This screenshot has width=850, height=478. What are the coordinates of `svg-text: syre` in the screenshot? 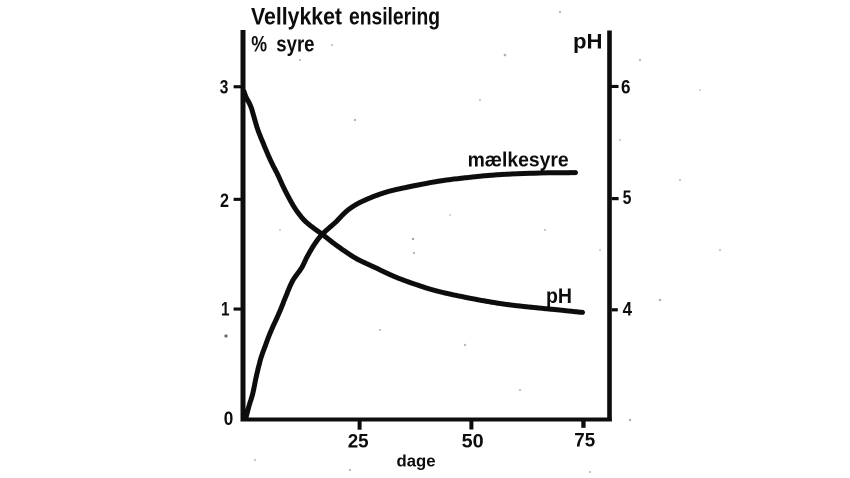 It's located at (295, 44).